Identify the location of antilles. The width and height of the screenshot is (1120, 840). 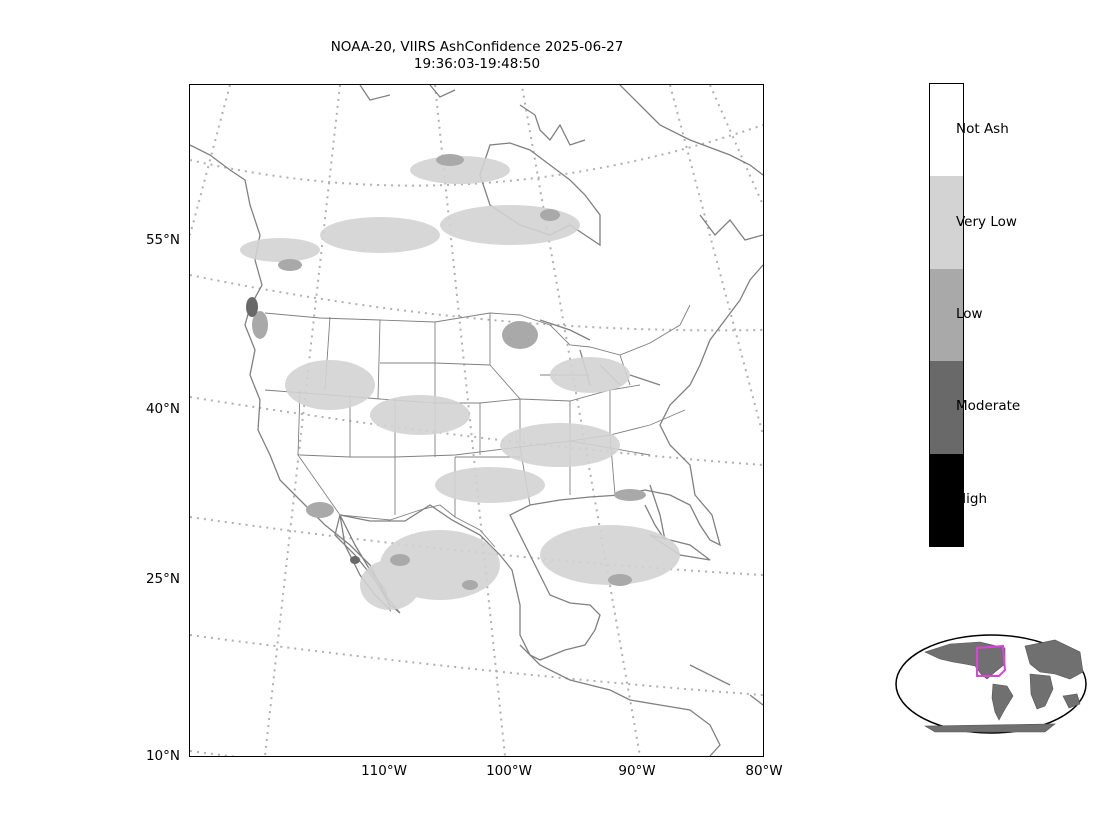
(726, 685).